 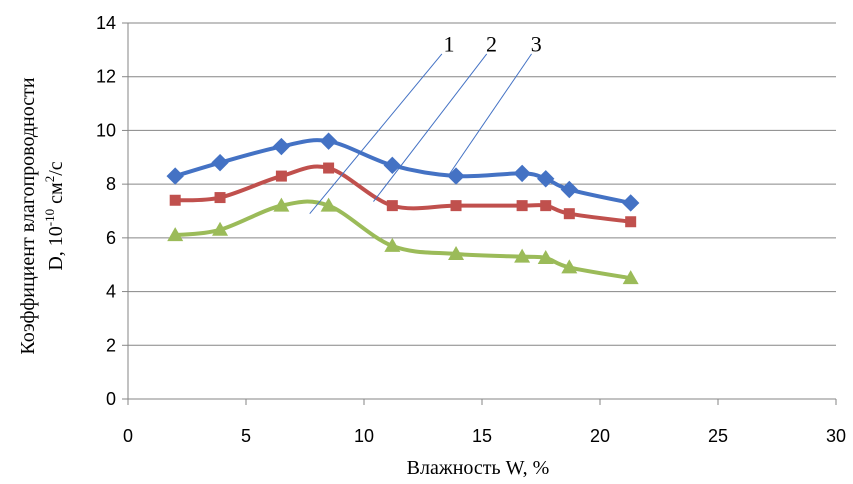 What do you see at coordinates (56, 168) in the screenshot?
I see `y-label-suffix: /с` at bounding box center [56, 168].